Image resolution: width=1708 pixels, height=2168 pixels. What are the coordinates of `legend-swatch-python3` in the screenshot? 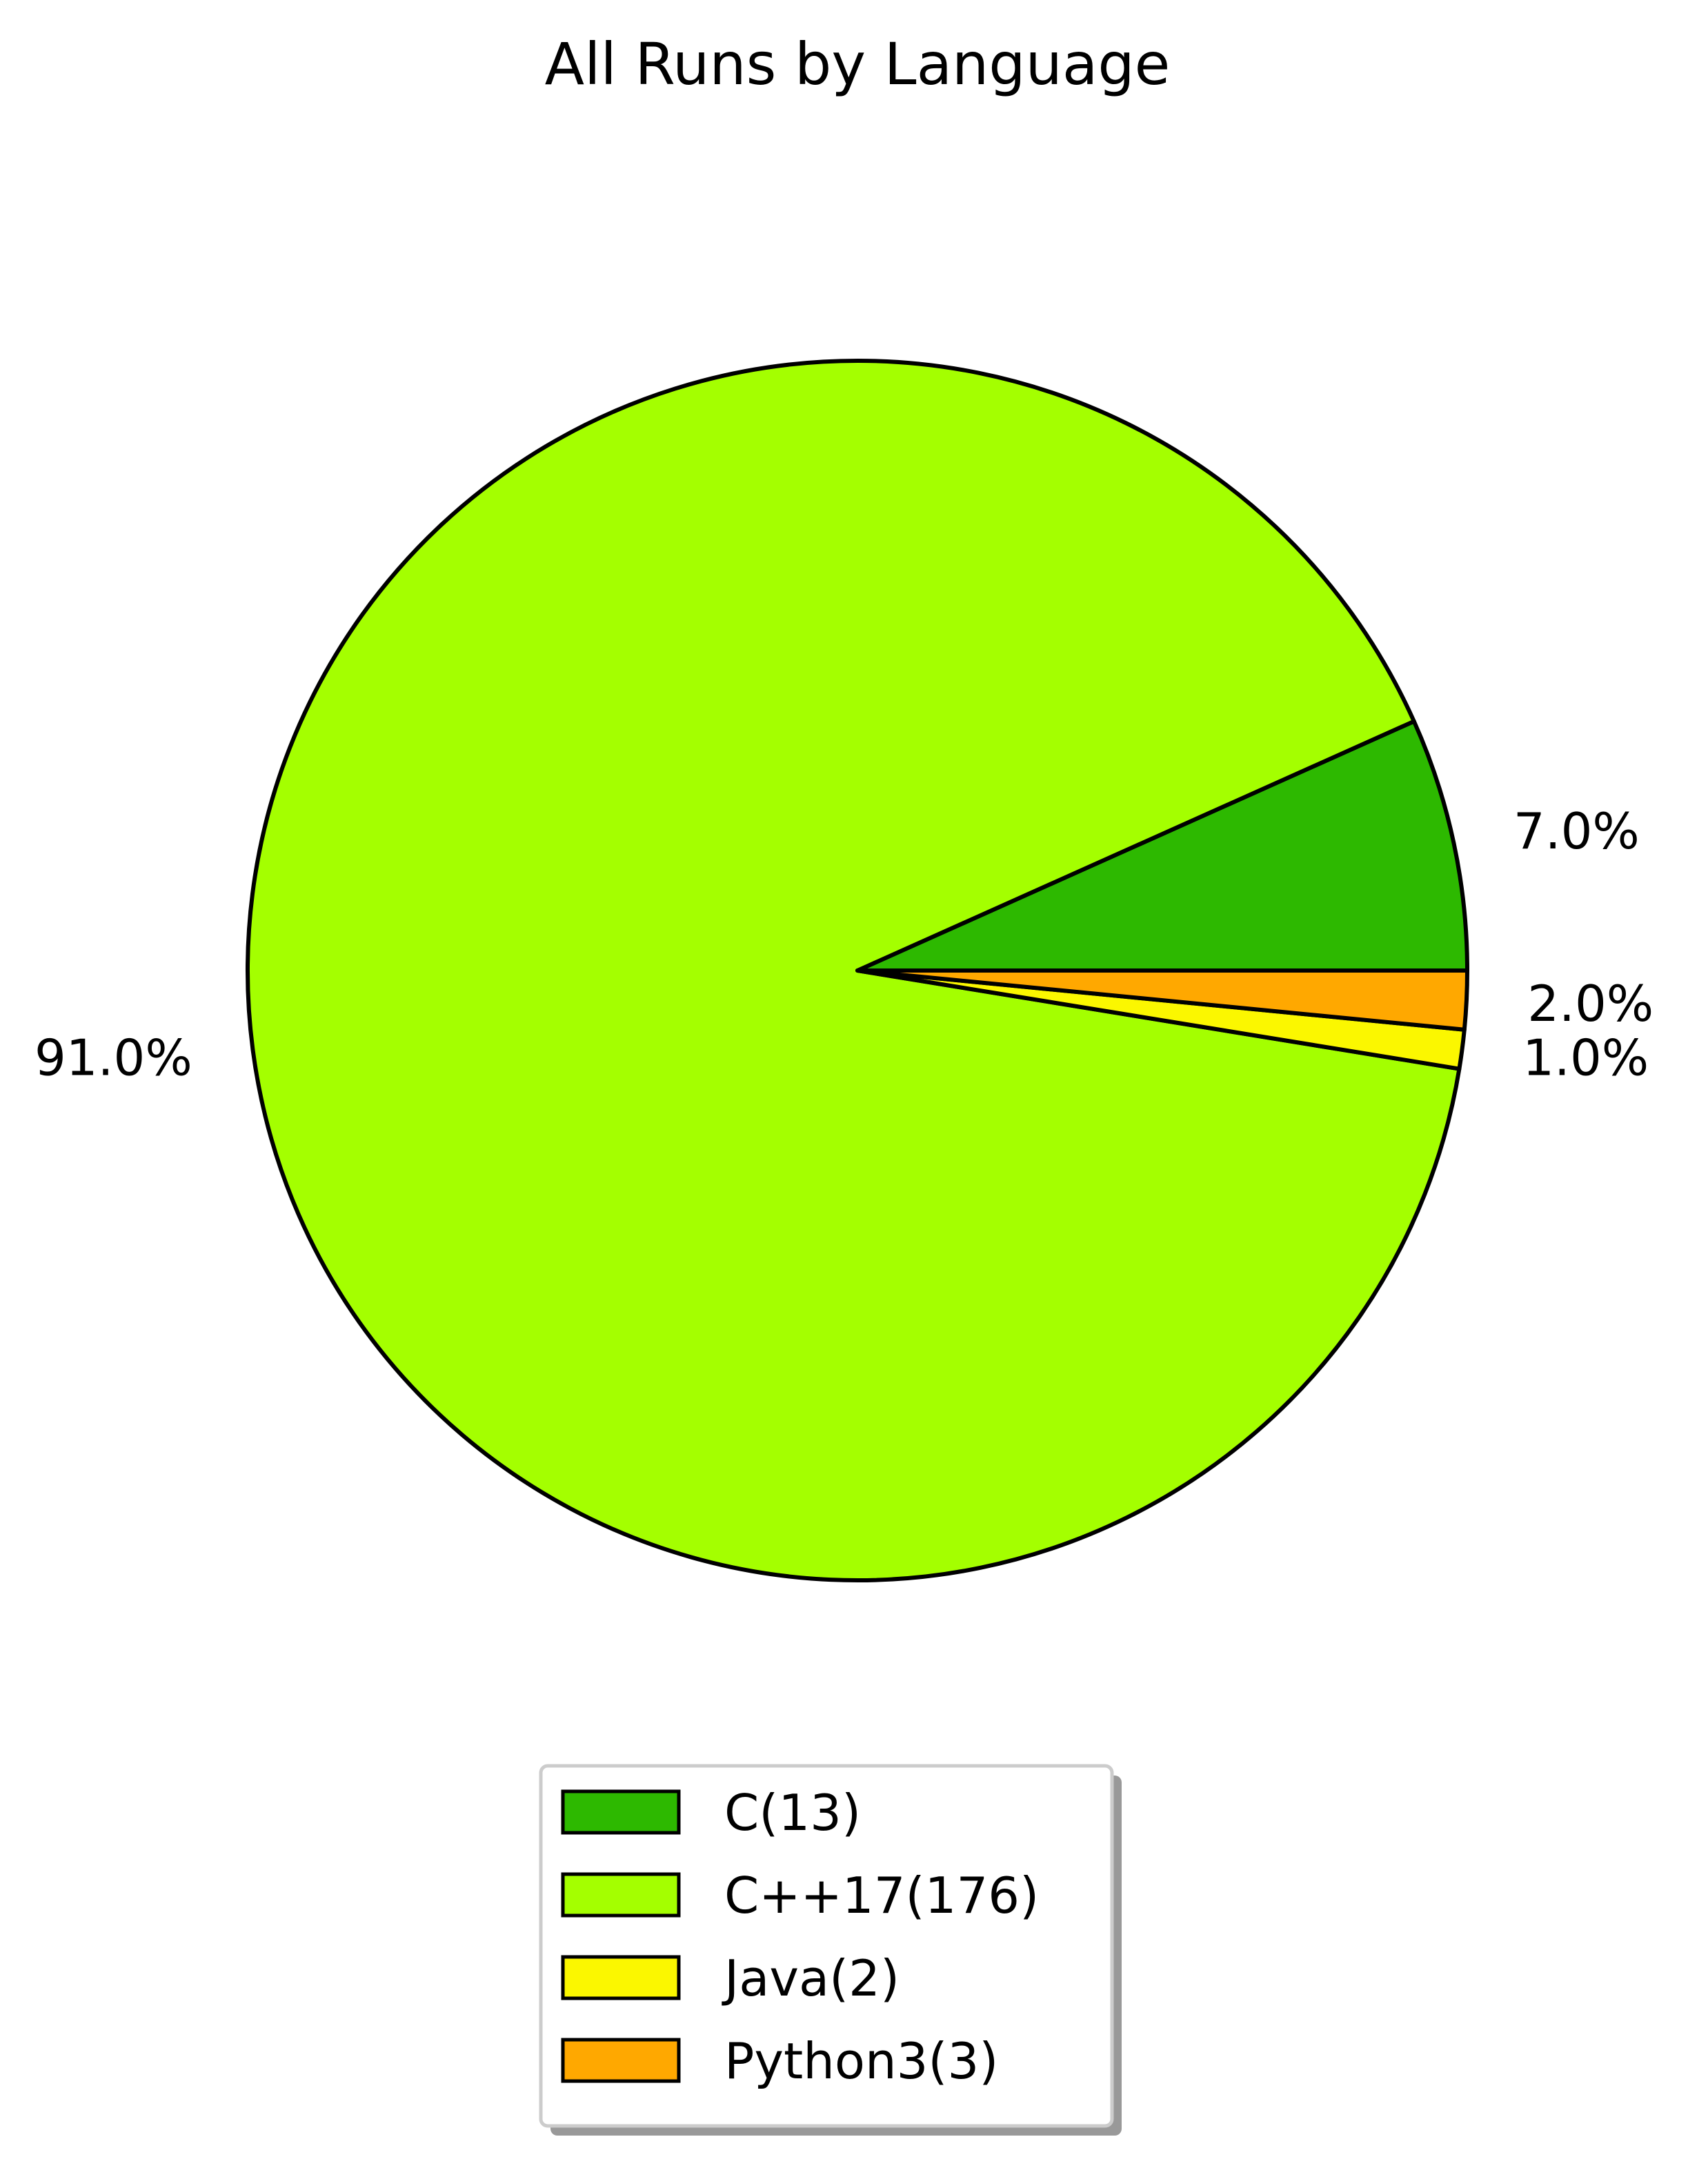 It's located at (621, 2060).